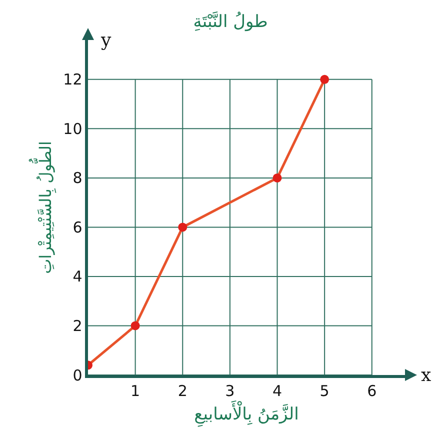 The image size is (435, 435). Describe the element at coordinates (77, 178) in the screenshot. I see `y-tick-label: 8` at that location.